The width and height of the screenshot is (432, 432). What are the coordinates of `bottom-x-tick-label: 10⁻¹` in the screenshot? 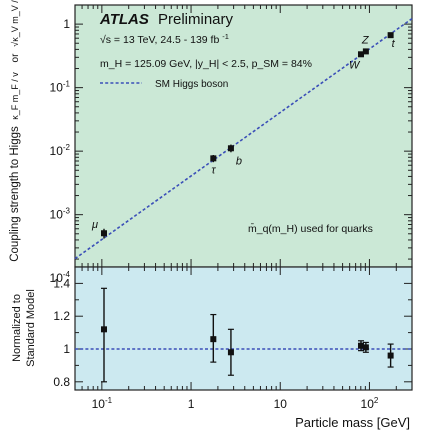 It's located at (102, 403).